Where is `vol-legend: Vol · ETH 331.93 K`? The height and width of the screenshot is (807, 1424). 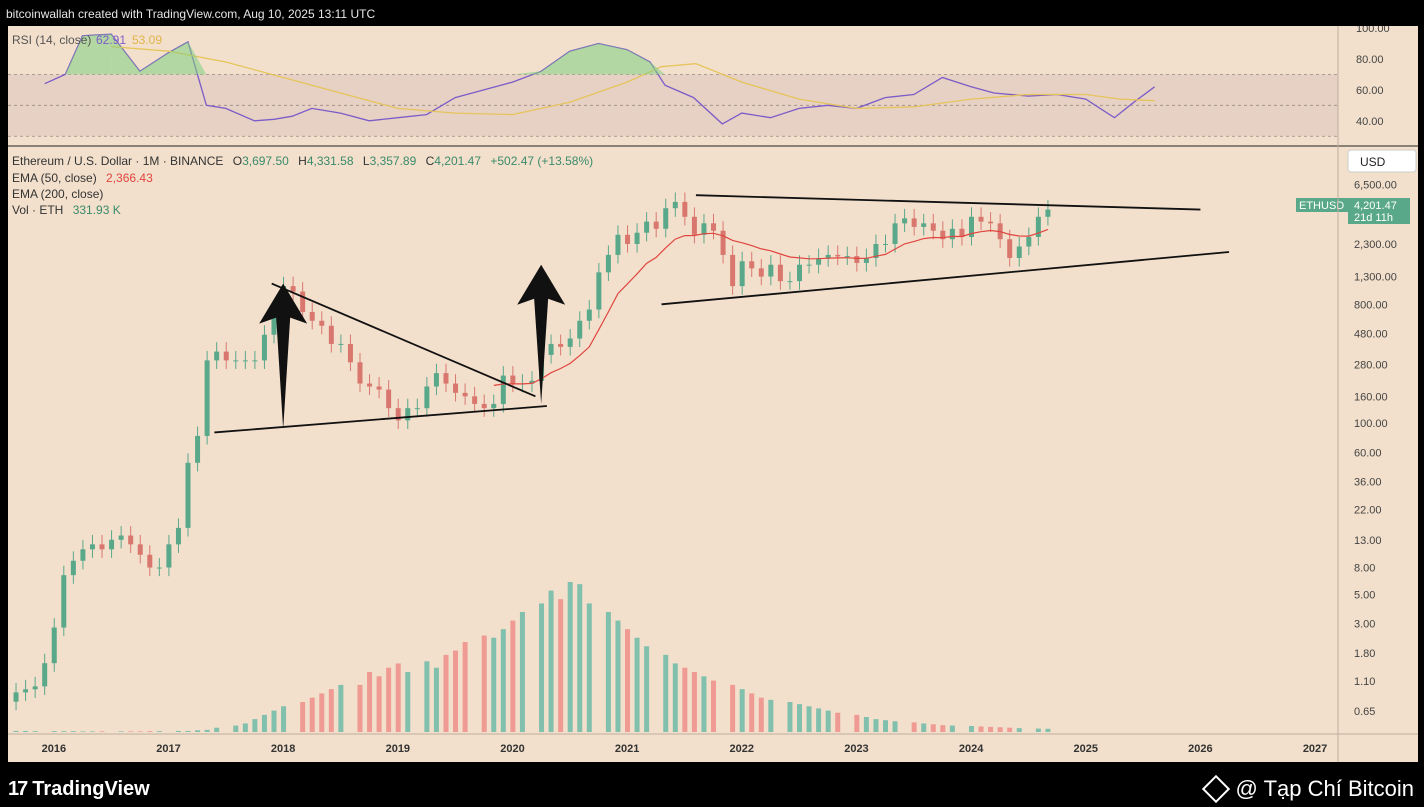
vol-legend: Vol · ETH 331.93 K is located at coordinates (66, 210).